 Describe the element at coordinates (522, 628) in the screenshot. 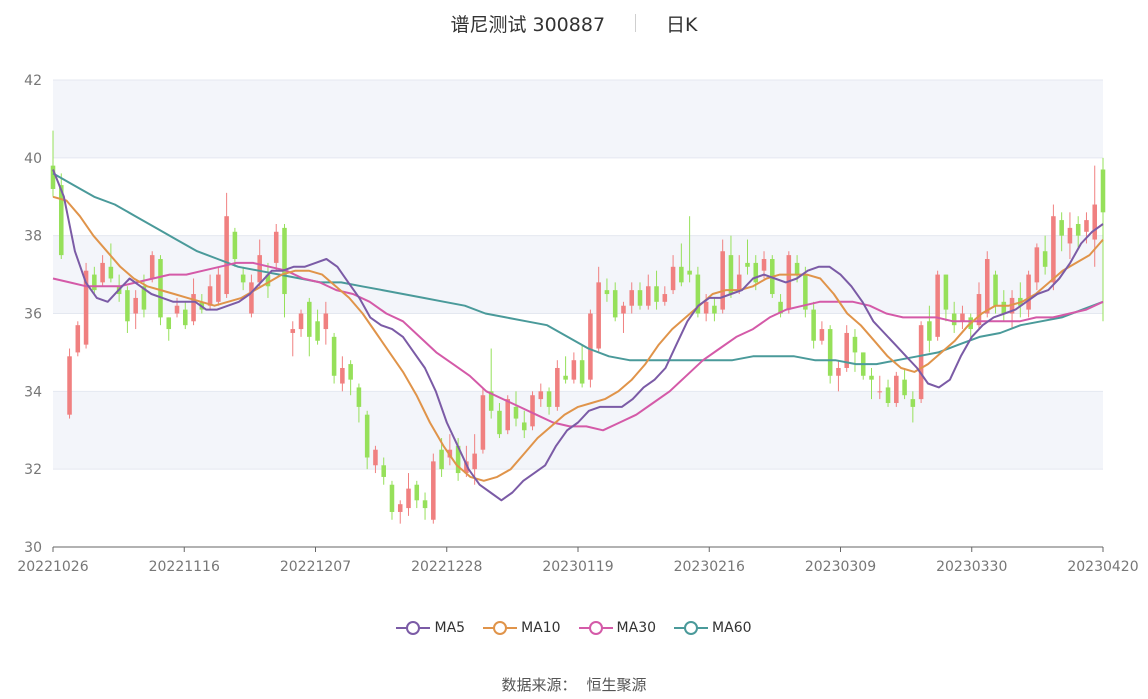

I see `legend-item-ma10: MA10` at that location.